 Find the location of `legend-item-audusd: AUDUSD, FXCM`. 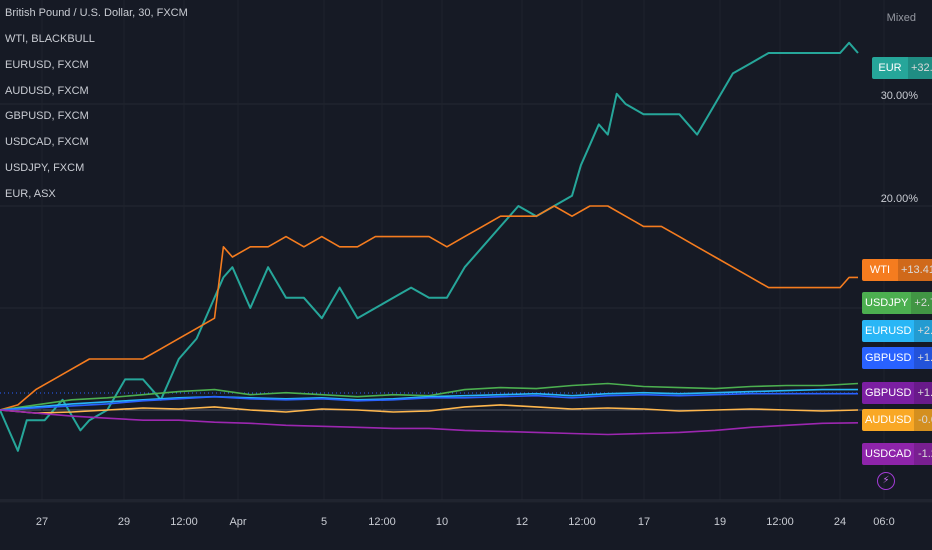

legend-item-audusd: AUDUSD, FXCM is located at coordinates (47, 90).